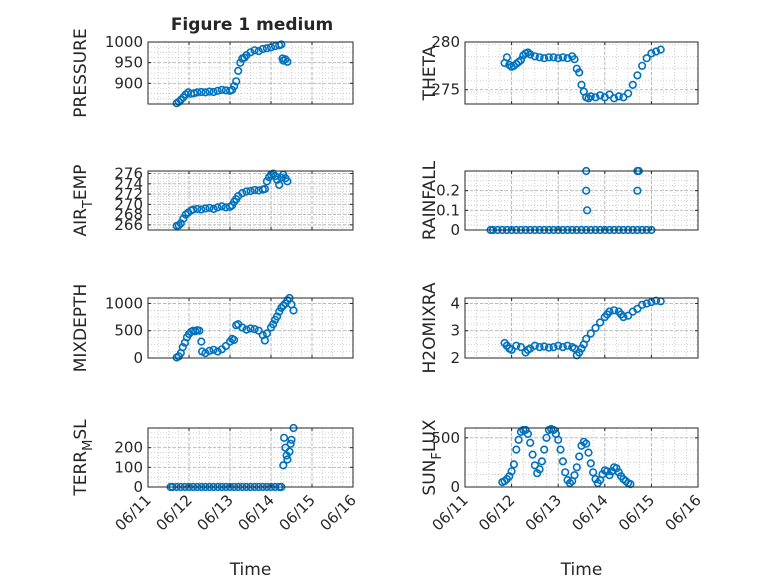 This screenshot has height=583, width=778. I want to click on y-axis-label: TERRMSL, so click(83, 458).